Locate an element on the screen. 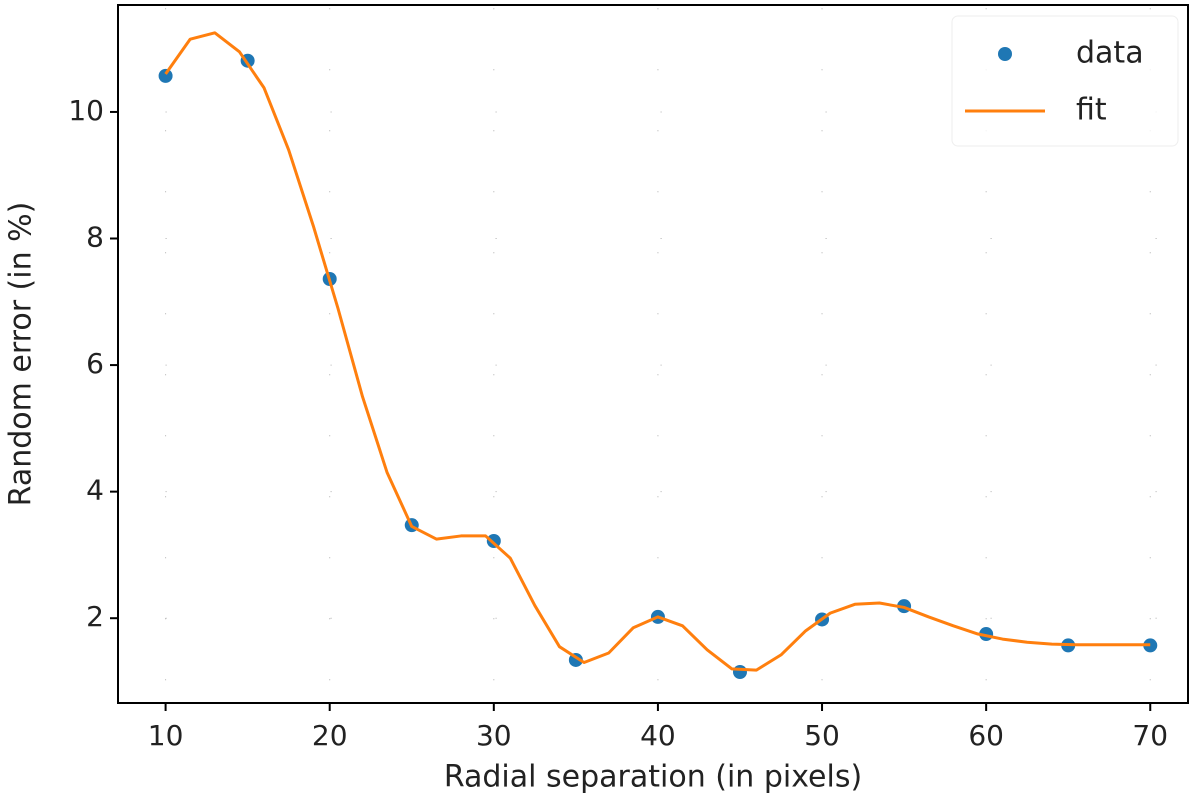  legend-label: data is located at coordinates (1110, 53).